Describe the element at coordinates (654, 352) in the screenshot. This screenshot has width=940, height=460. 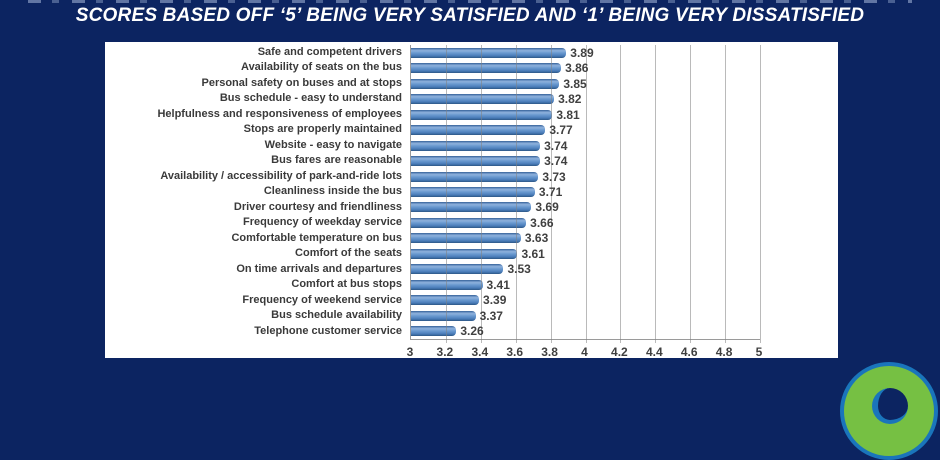
I see `x-tick-label: 4.4` at that location.